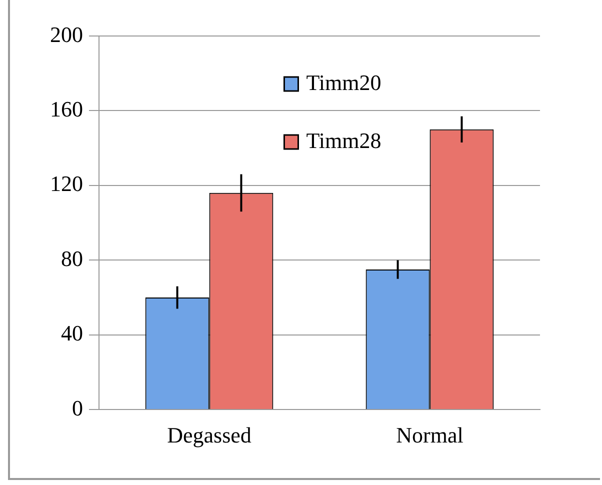 The height and width of the screenshot is (485, 602). What do you see at coordinates (209, 435) in the screenshot?
I see `x-tick-label: Degassed` at bounding box center [209, 435].